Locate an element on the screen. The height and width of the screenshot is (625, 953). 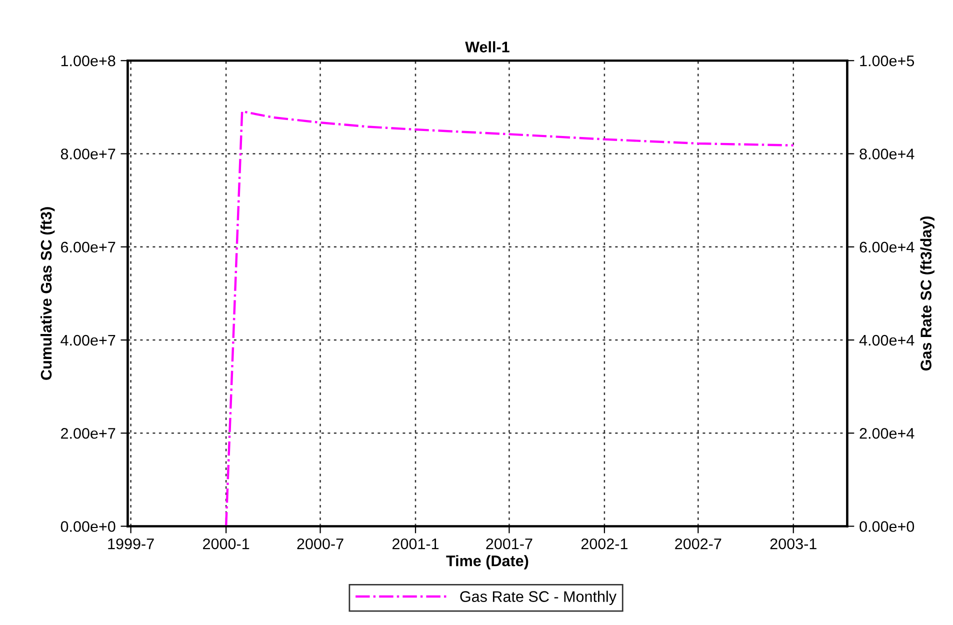
y2-tick-label: 1.00e+5 is located at coordinates (887, 60).